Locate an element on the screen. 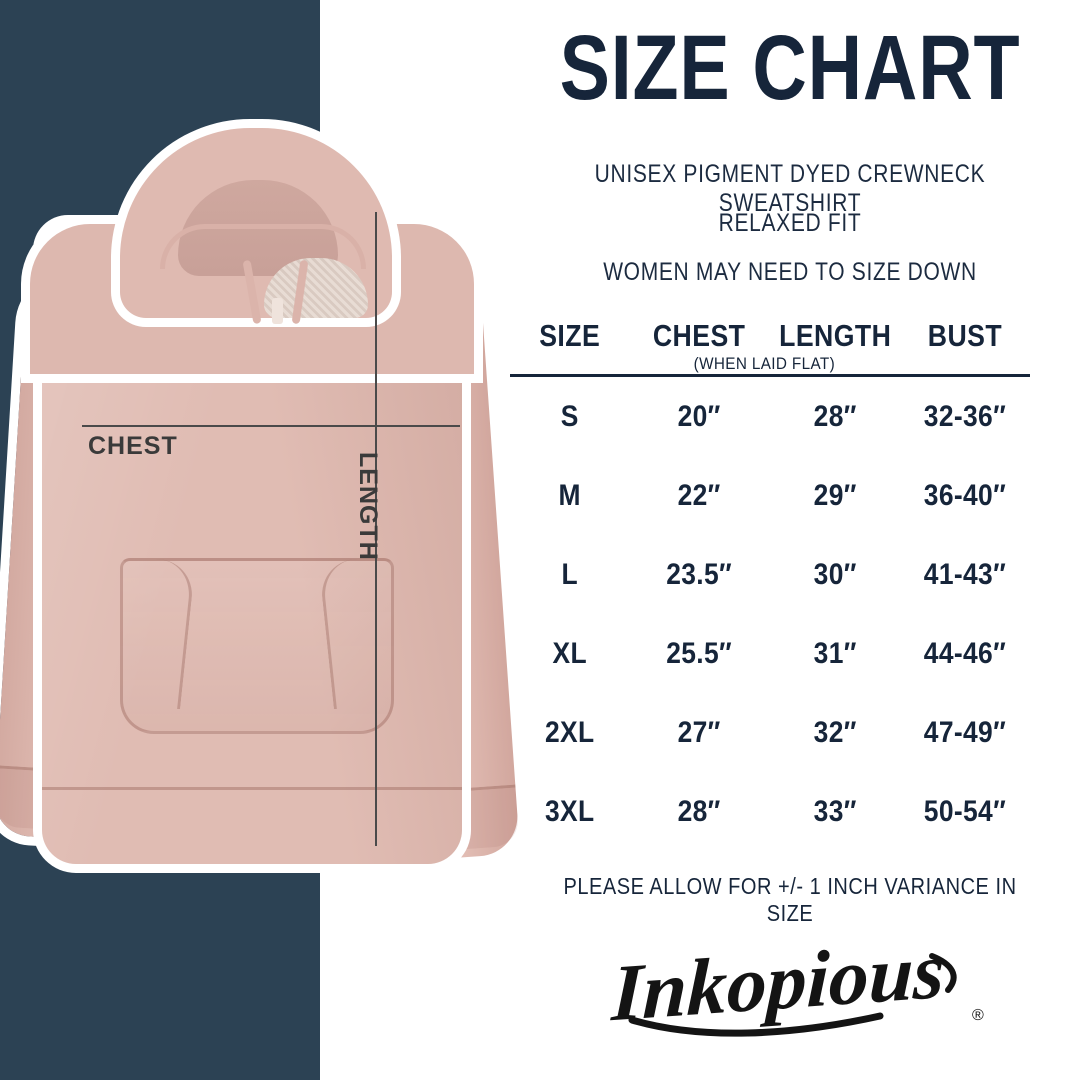  column-header-bust: BUST is located at coordinates (965, 335).